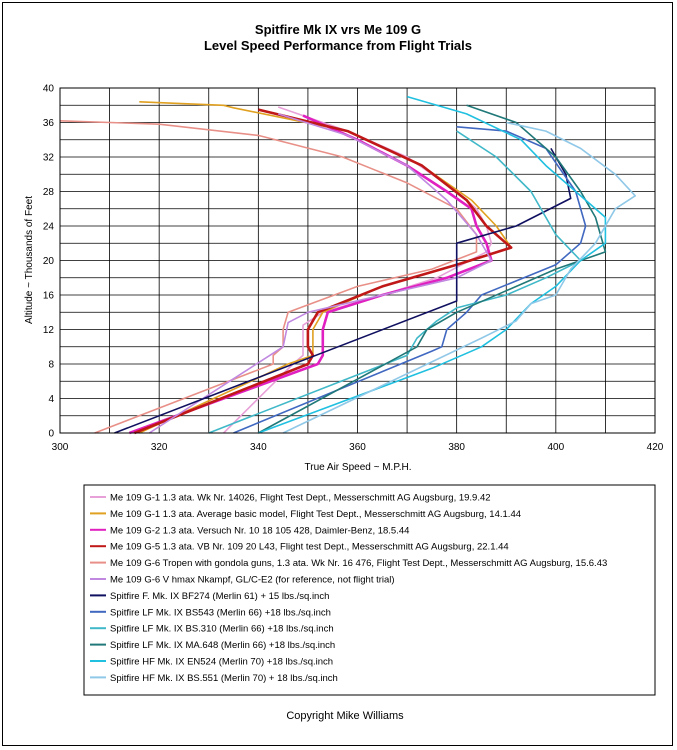  Describe the element at coordinates (49, 330) in the screenshot. I see `y-tick-label: 12` at that location.